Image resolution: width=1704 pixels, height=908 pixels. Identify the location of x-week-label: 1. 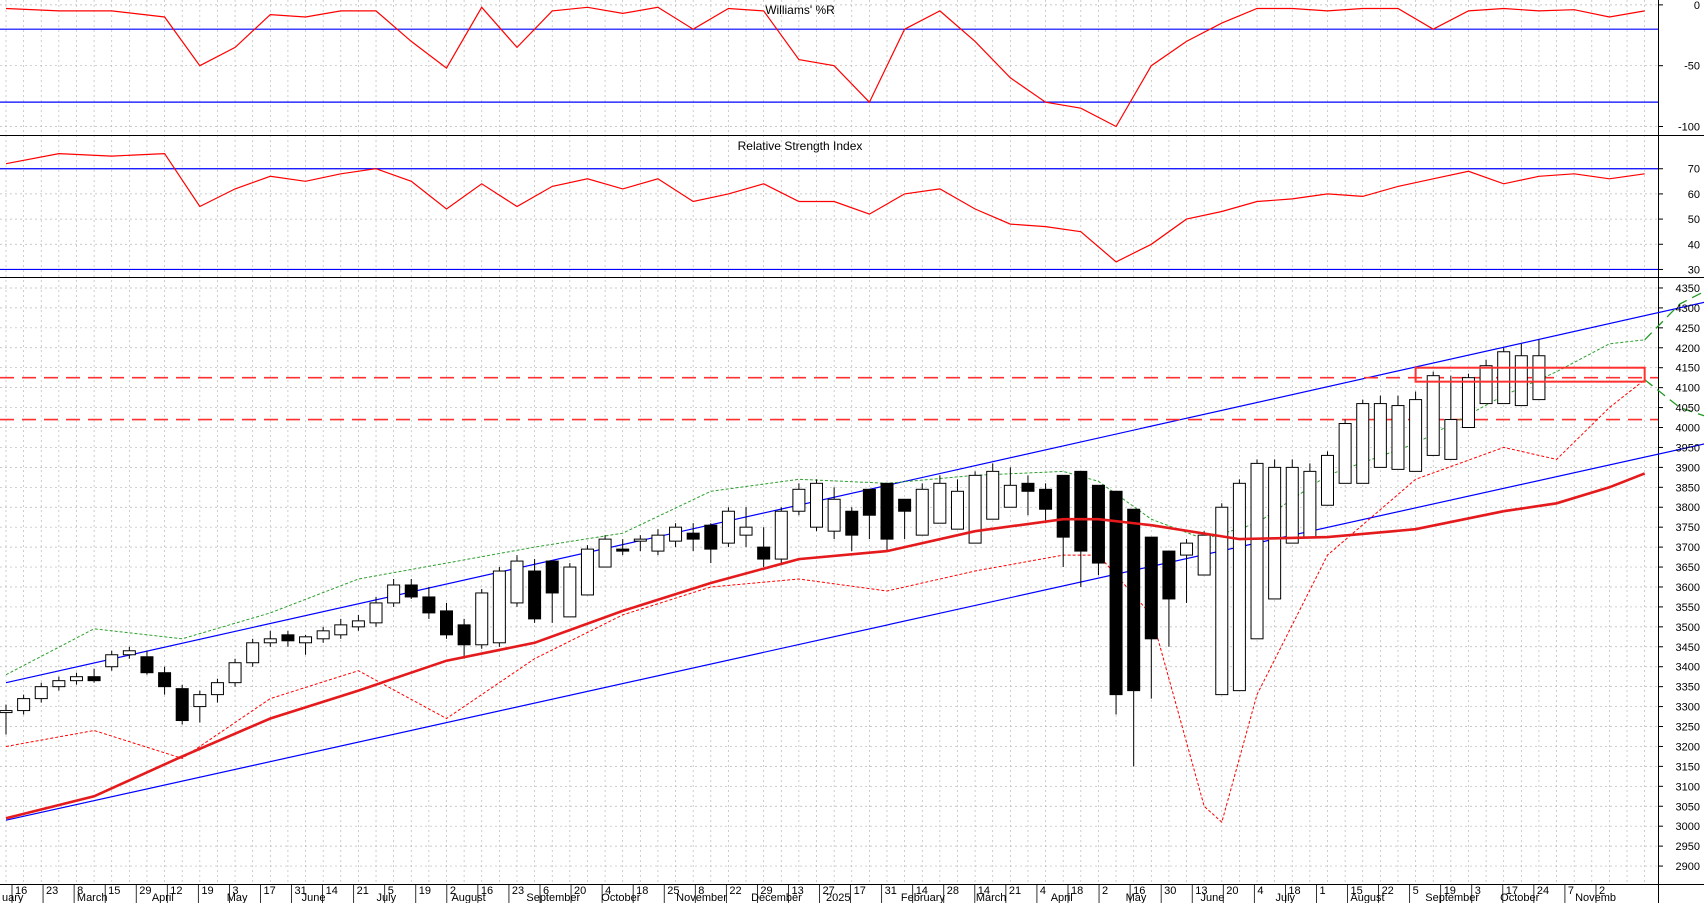
(1322, 891).